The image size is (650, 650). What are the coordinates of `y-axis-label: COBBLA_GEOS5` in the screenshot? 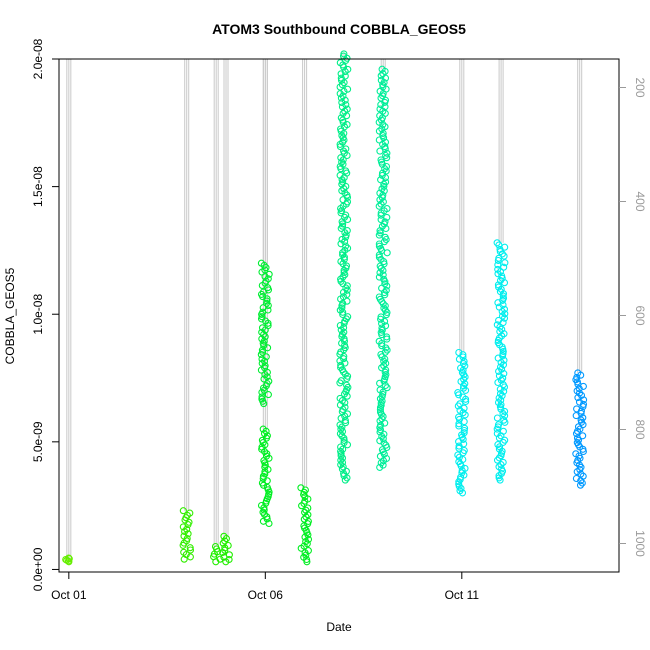 It's located at (10, 315).